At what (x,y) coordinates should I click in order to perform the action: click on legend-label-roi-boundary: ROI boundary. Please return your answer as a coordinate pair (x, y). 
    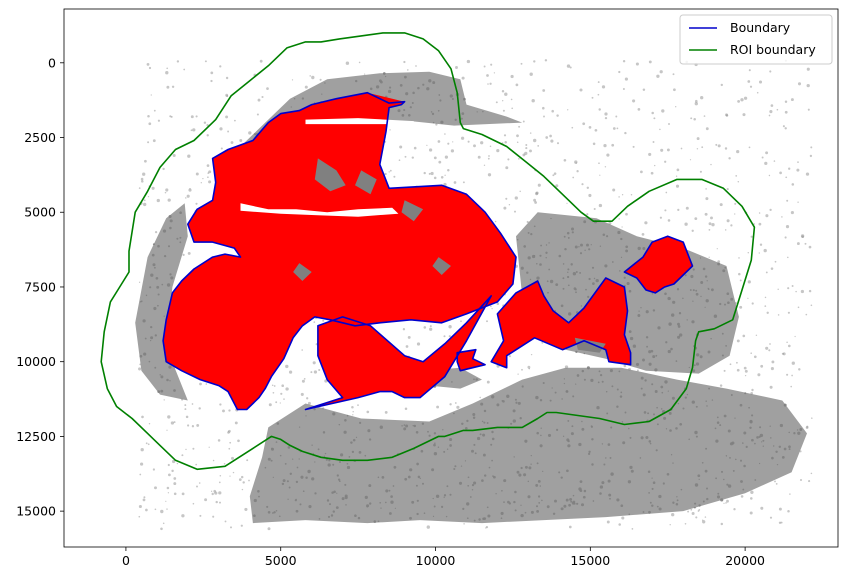
    Looking at the image, I should click on (773, 49).